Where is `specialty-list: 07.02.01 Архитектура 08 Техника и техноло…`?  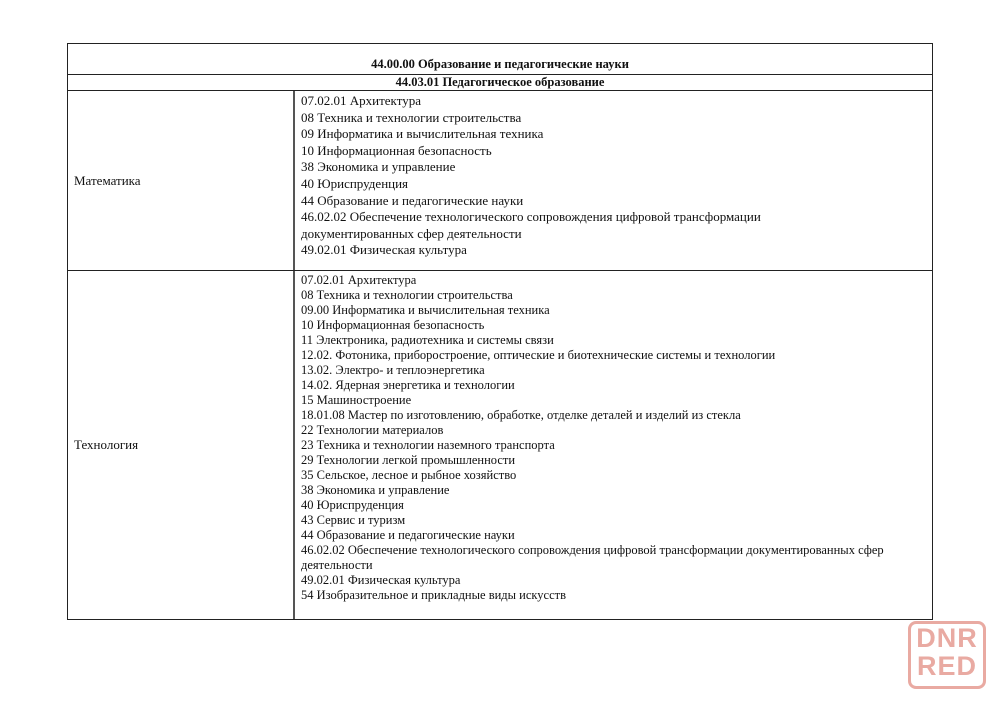
specialty-list: 07.02.01 Архитектура 08 Техника и техноло… is located at coordinates (611, 176).